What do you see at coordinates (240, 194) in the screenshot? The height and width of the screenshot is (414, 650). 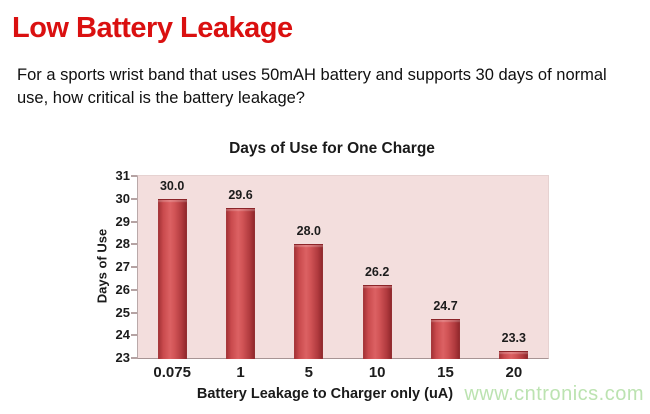 I see `bar-value-label: 29.6` at bounding box center [240, 194].